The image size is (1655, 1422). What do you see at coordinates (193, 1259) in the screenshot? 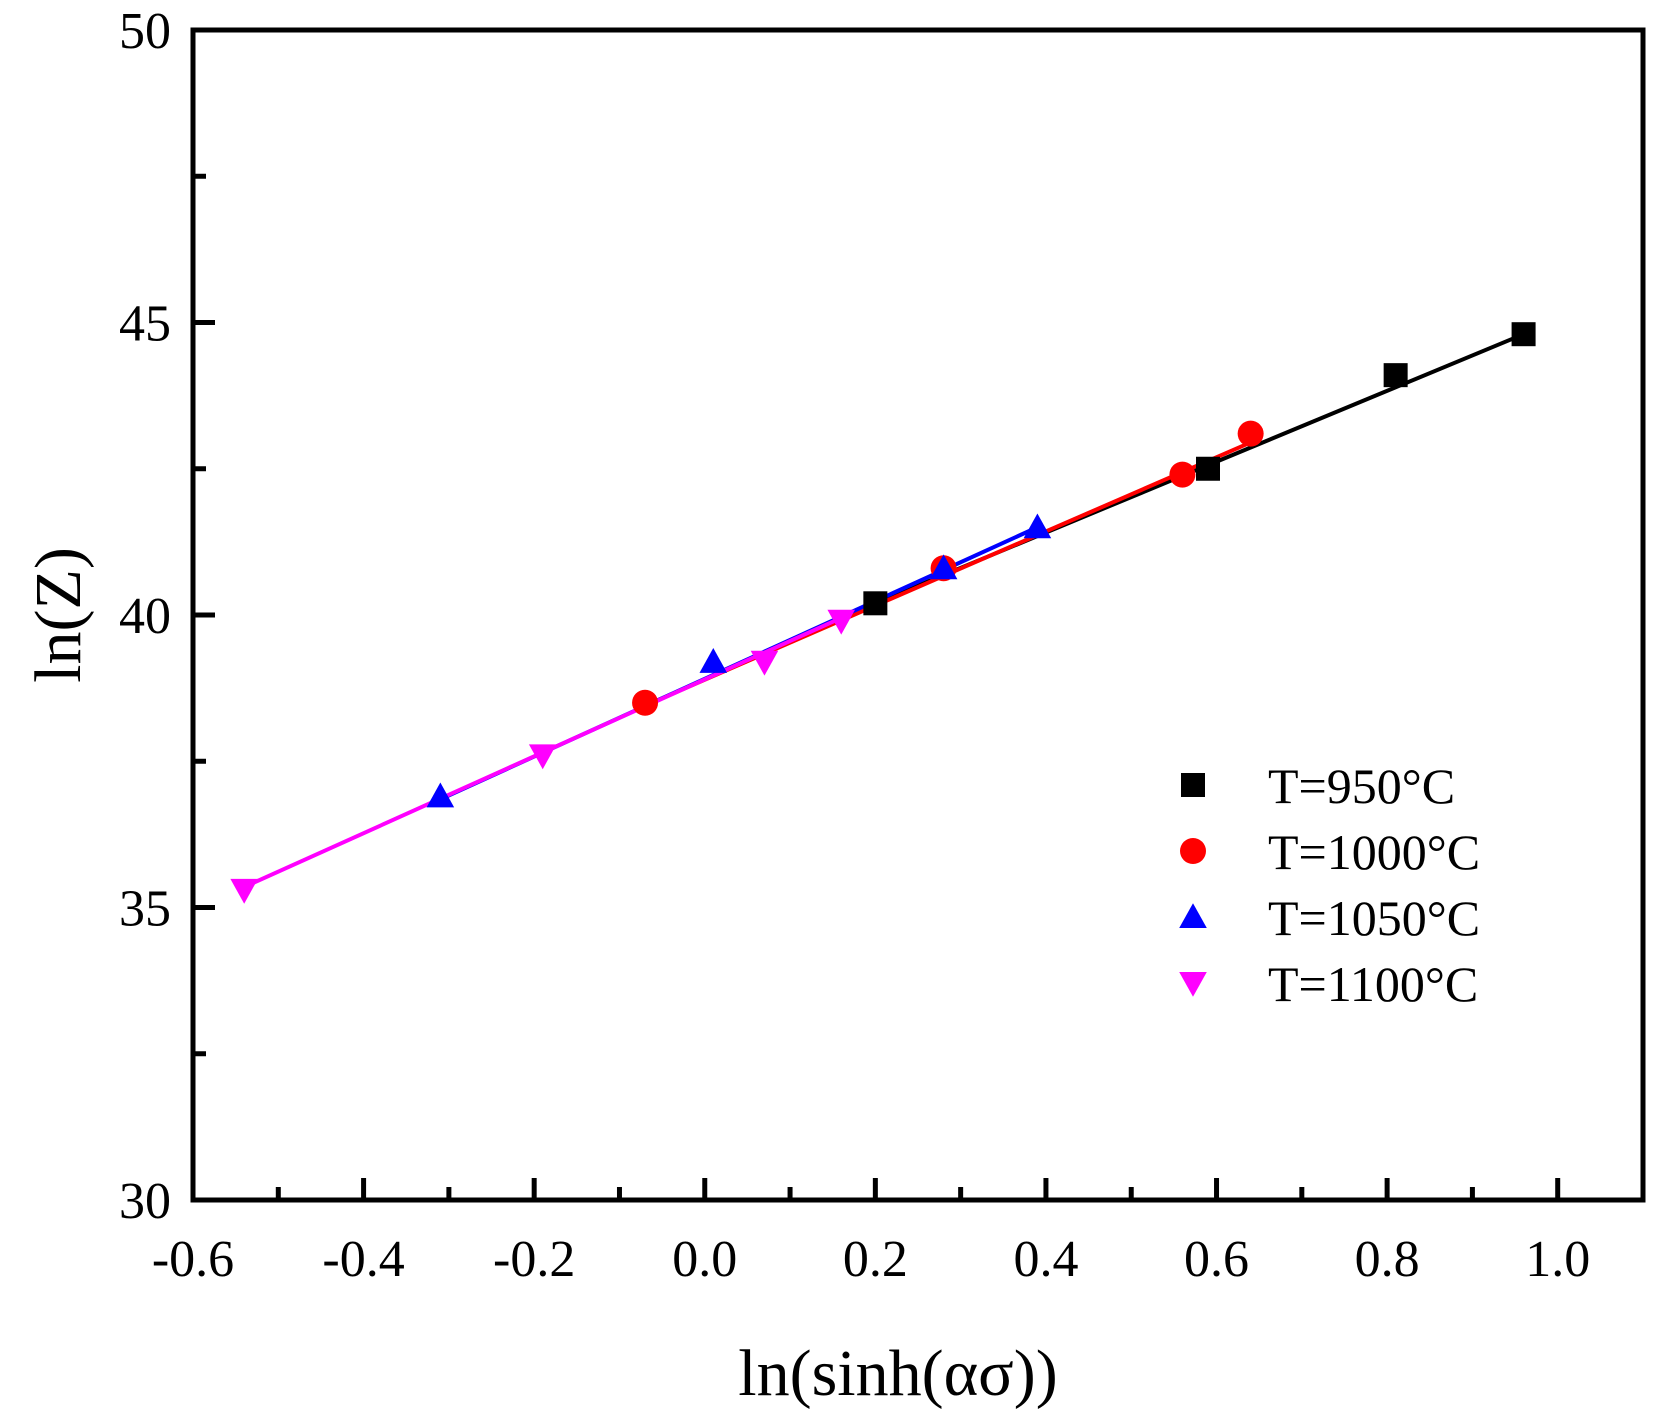
I see `x-tick-label: -0.6` at bounding box center [193, 1259].